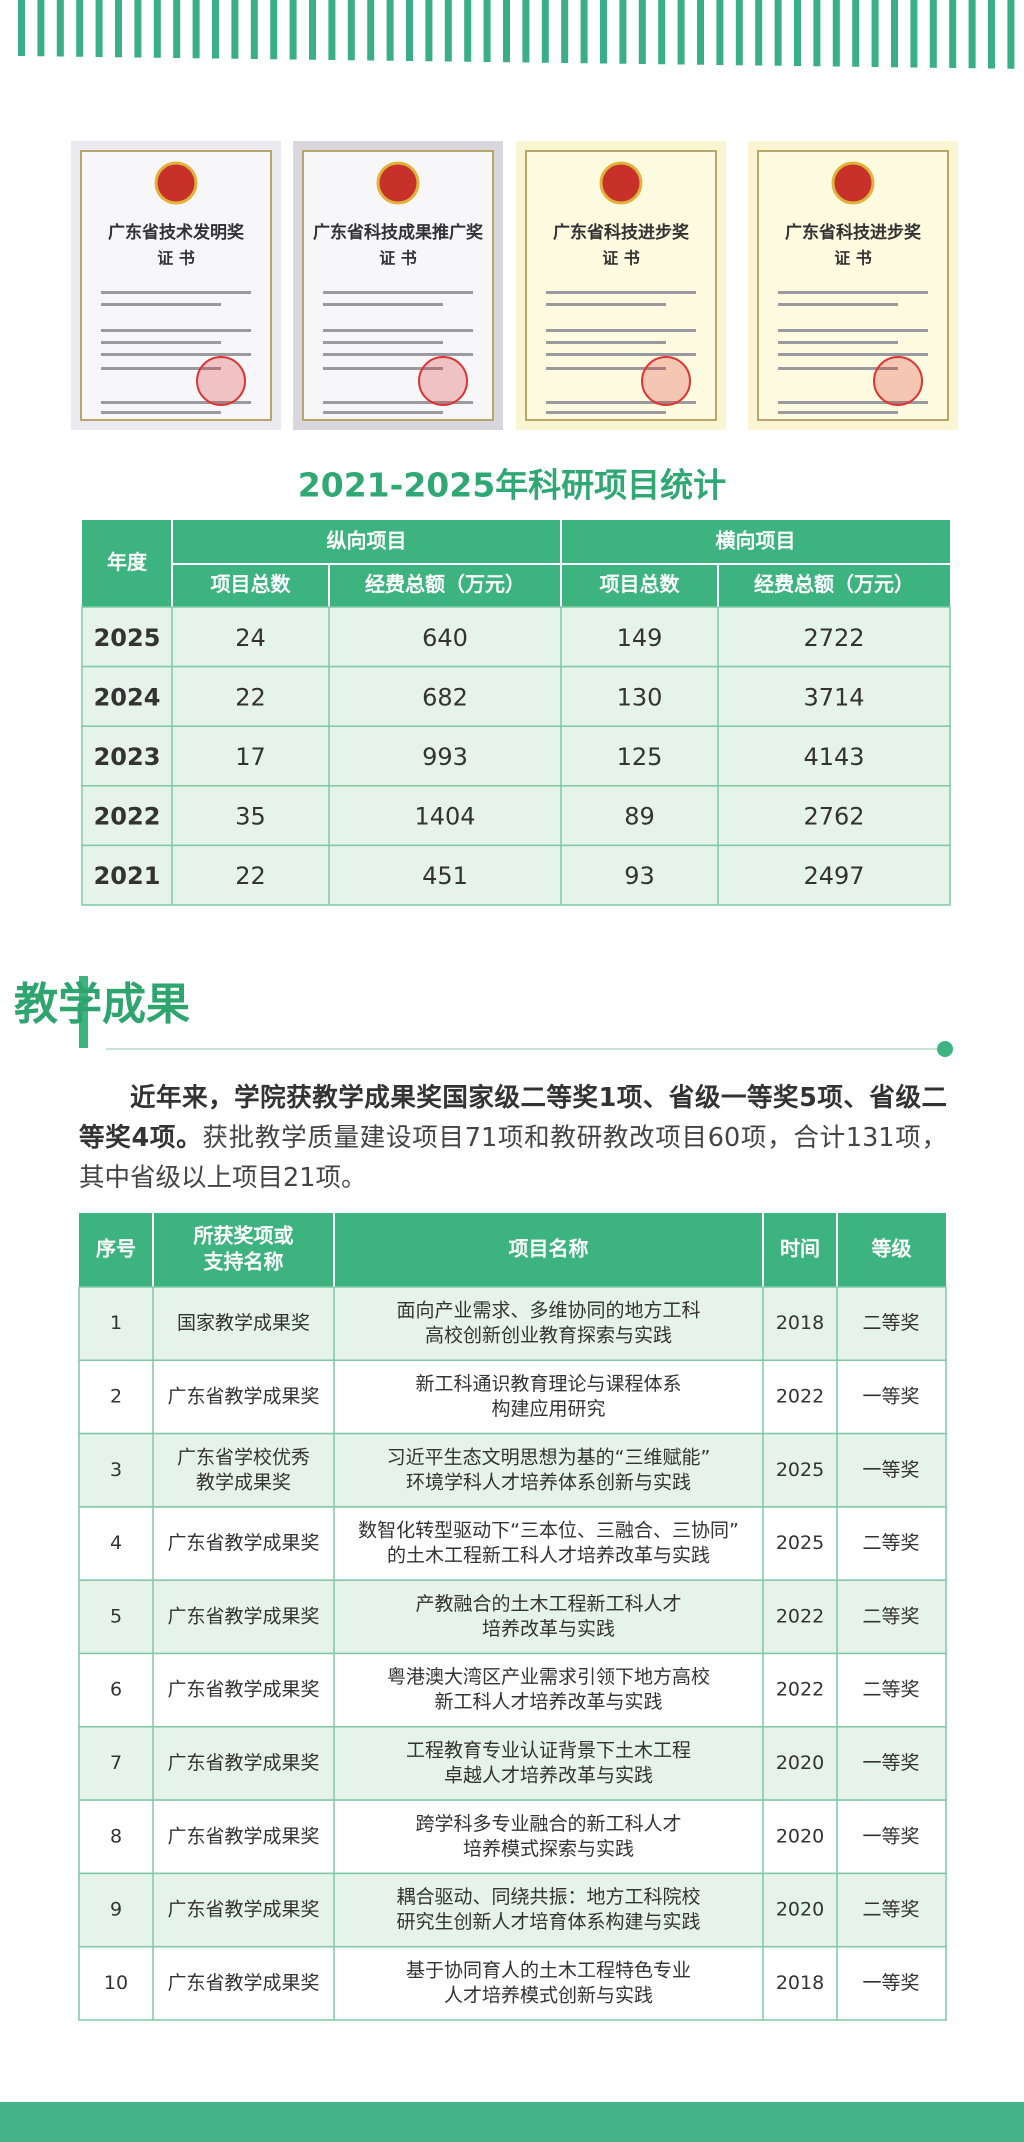  I want to click on number-cell: 7, so click(116, 1763).